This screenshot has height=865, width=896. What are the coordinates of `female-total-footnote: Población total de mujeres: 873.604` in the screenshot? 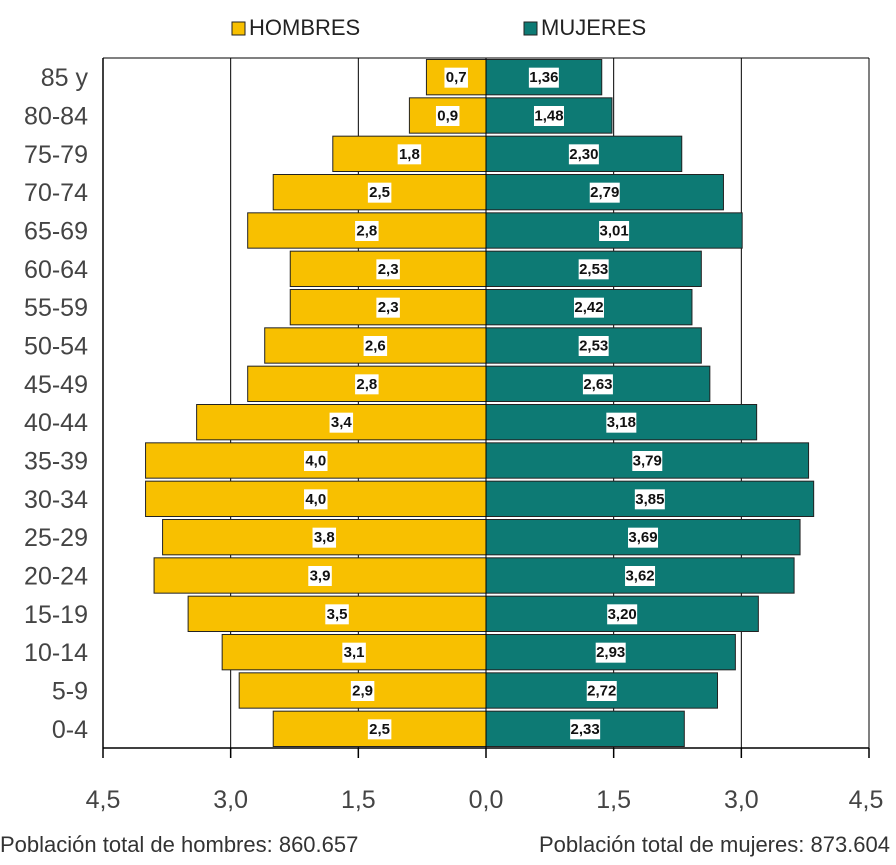 It's located at (714, 844).